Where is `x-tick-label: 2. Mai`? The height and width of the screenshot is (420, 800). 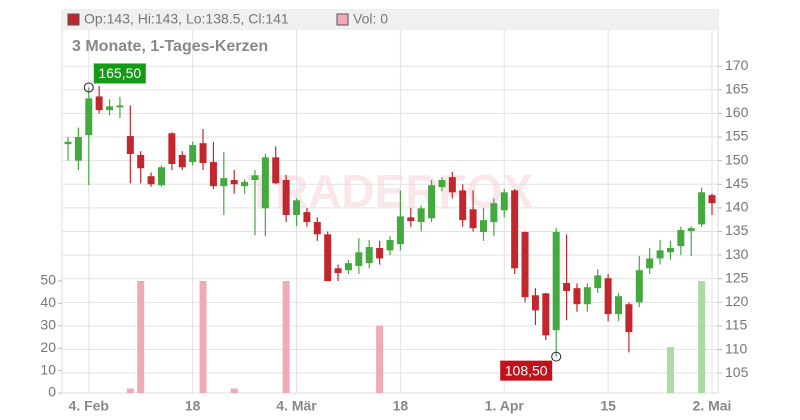 x-tick-label: 2. Mai is located at coordinates (712, 406).